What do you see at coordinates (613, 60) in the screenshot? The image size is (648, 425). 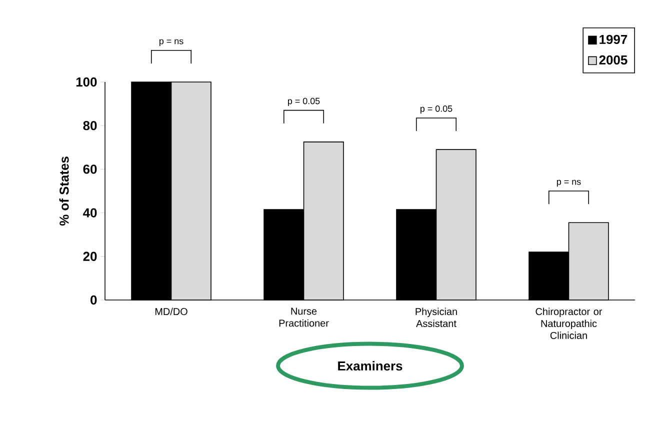 I see `legend-label: 2005` at bounding box center [613, 60].